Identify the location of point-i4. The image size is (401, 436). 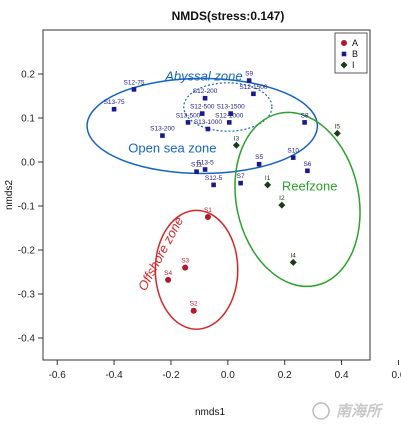
(293, 262).